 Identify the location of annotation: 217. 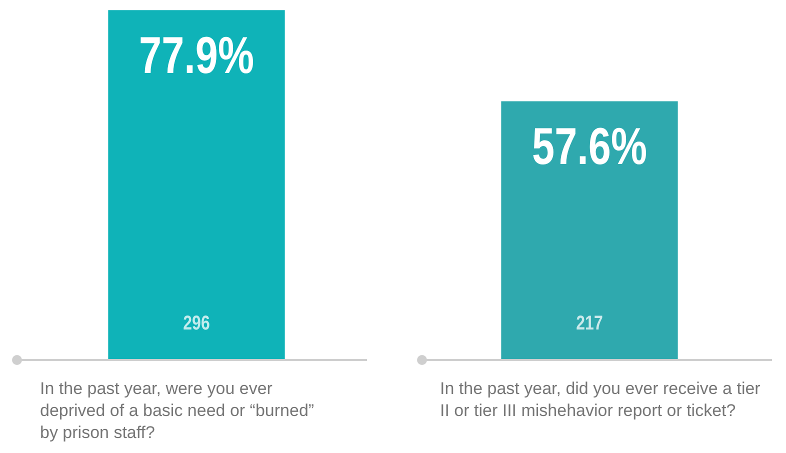
(589, 323).